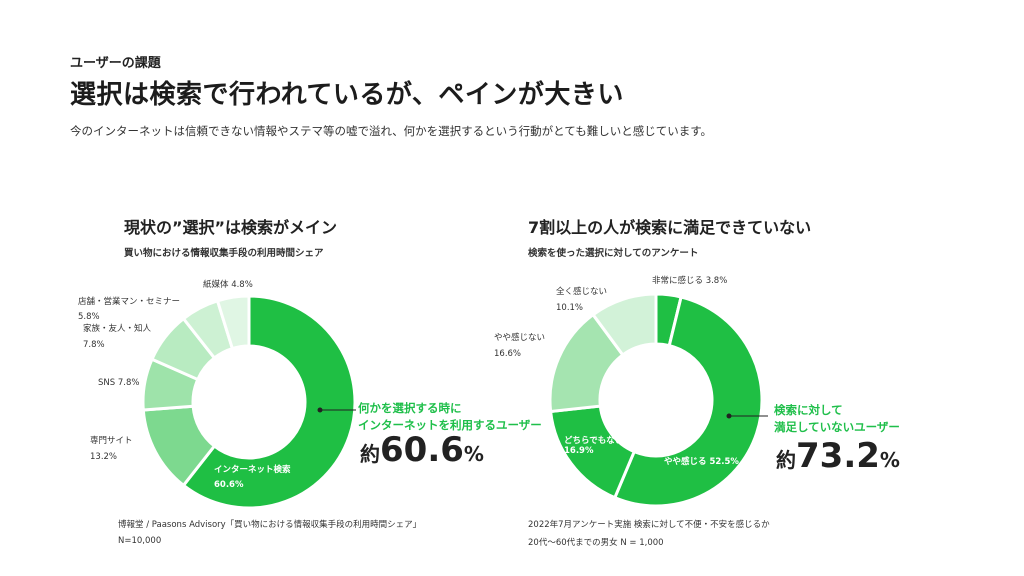 This screenshot has width=1024, height=576. Describe the element at coordinates (450, 425) in the screenshot. I see `left-callout-line2: インターネットを利用するユーザー` at that location.